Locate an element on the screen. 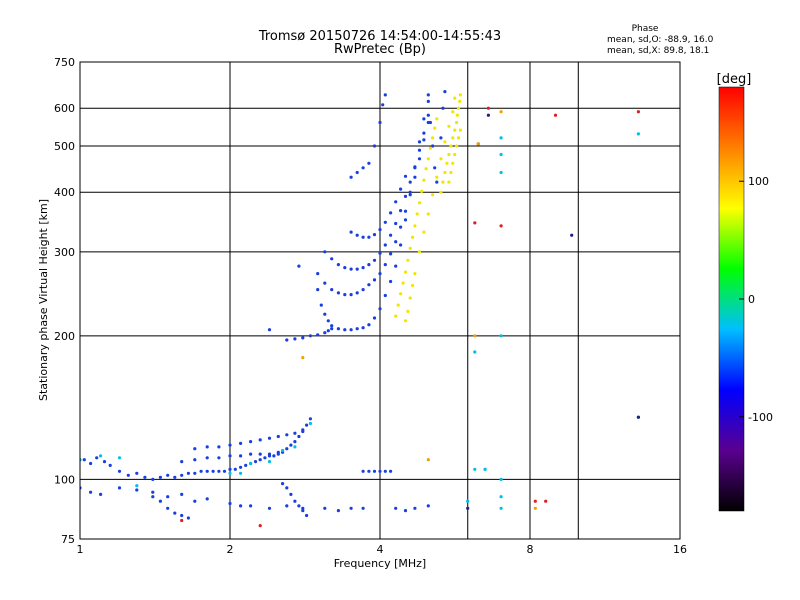  colorbar: [deg] 100 0 -100 is located at coordinates (745, 292).